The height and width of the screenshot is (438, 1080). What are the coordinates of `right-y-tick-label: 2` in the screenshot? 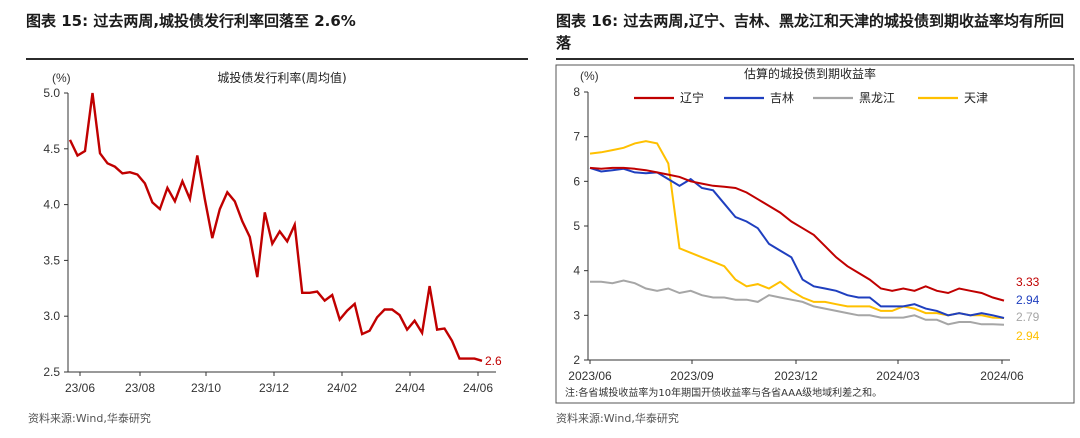 It's located at (576, 360).